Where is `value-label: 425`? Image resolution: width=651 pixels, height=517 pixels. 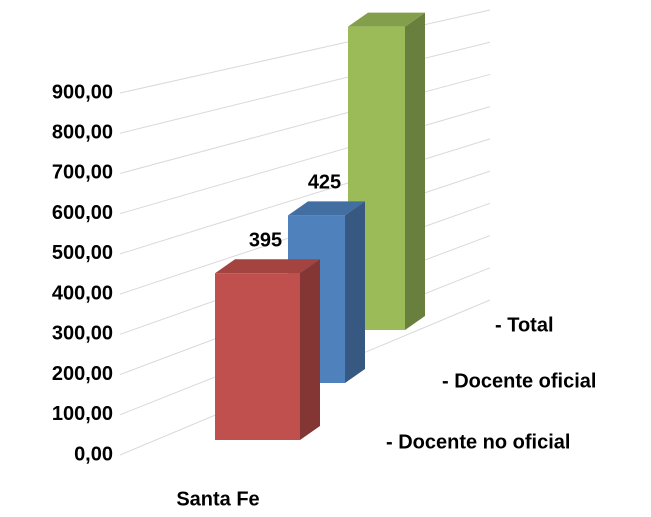
value-label: 425 is located at coordinates (324, 183).